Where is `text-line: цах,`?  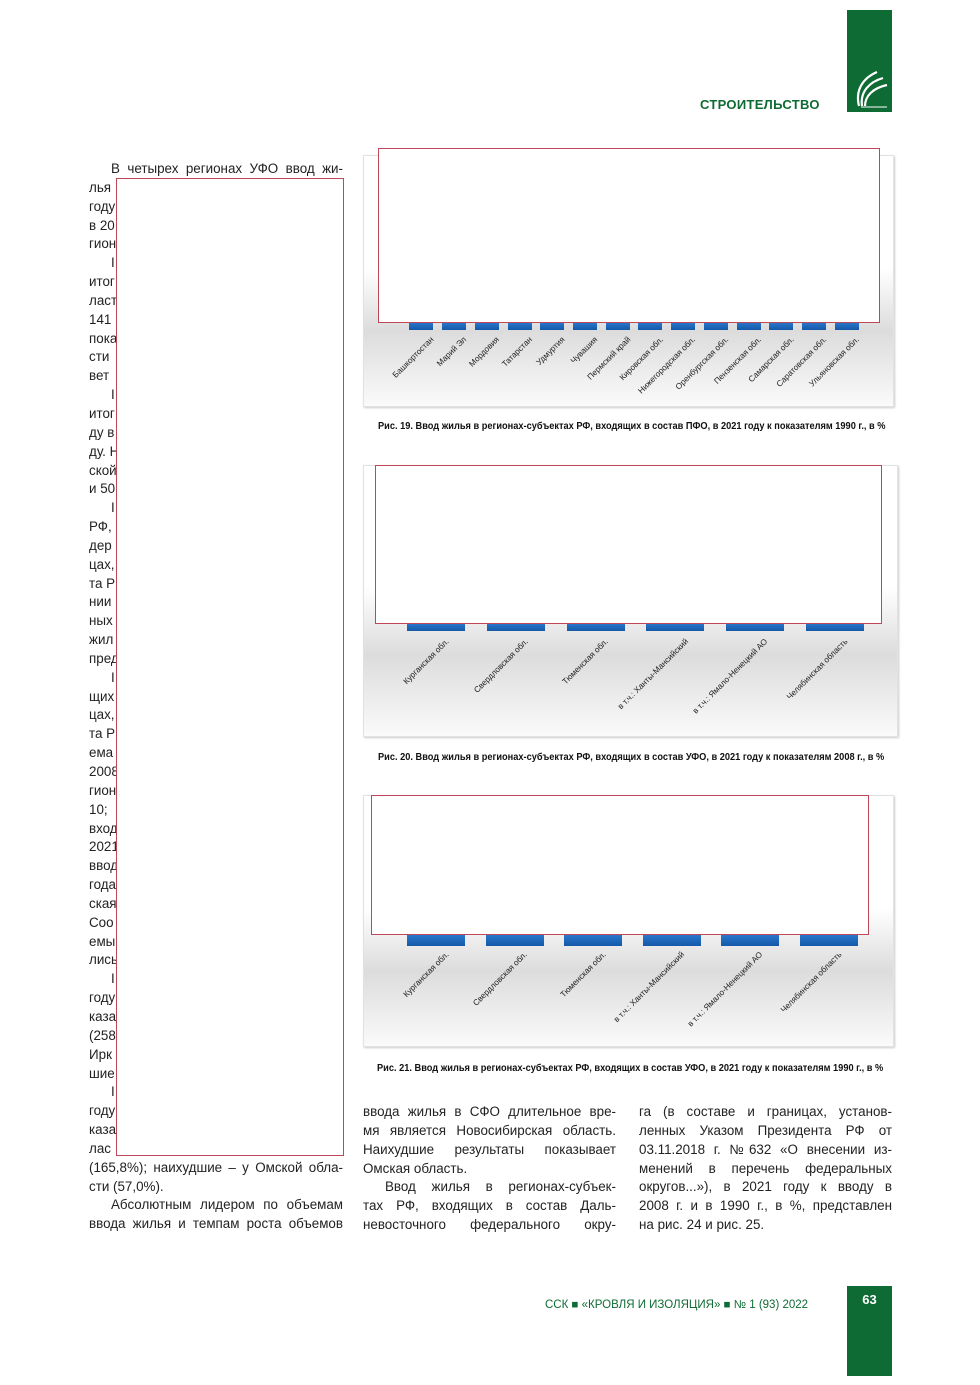 text-line: цах, is located at coordinates (102, 564).